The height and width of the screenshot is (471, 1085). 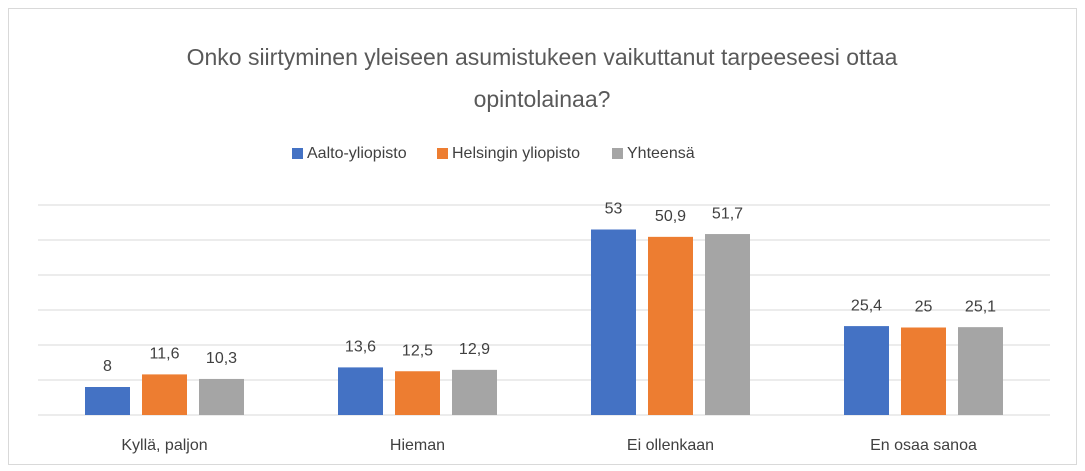 I want to click on x-tick-label: En osaa sanoa, so click(x=923, y=445).